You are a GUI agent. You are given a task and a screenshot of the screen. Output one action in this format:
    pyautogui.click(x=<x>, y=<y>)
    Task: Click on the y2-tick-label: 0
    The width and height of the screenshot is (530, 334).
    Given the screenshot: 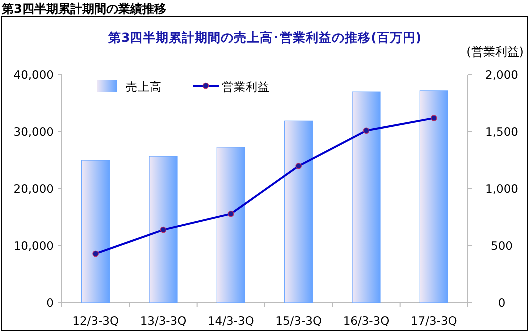 What is the action you would take?
    pyautogui.click(x=502, y=303)
    